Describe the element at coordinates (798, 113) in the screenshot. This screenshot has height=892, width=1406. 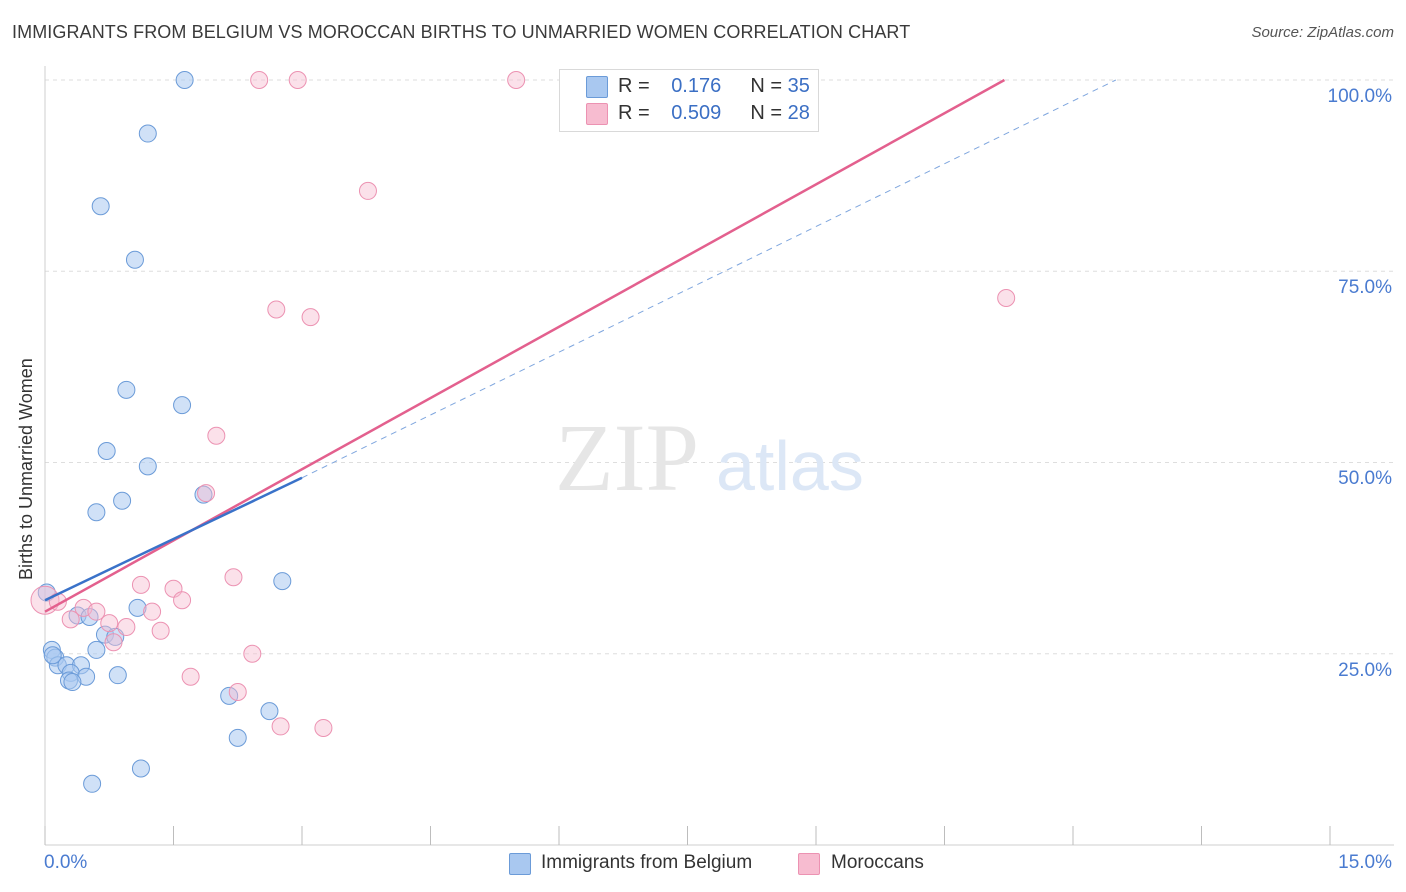
I see `legend-n-moroccans: 28` at that location.